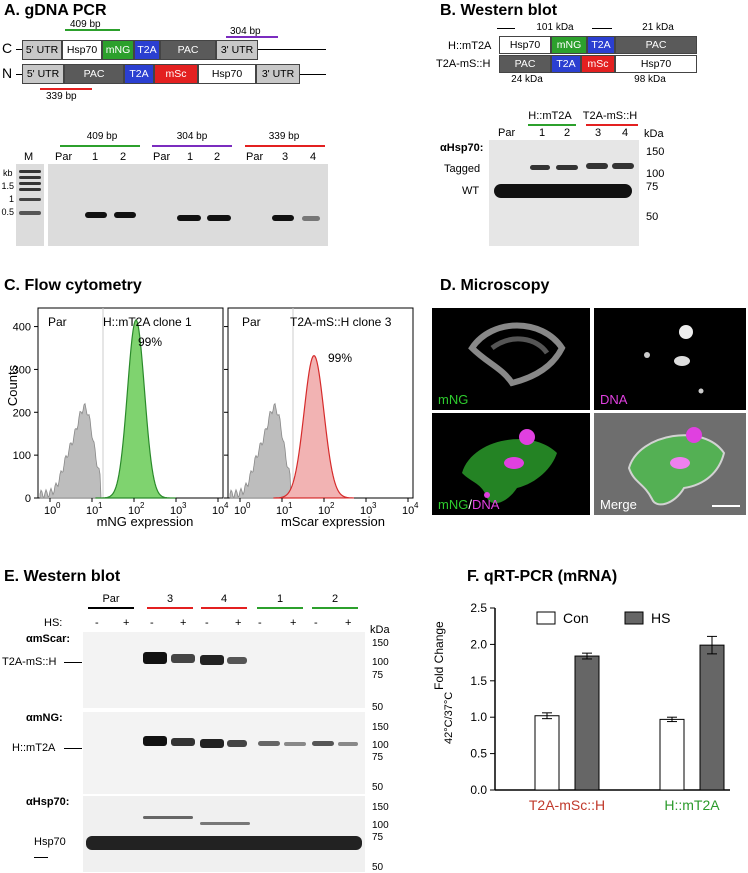  Describe the element at coordinates (462, 169) in the screenshot. I see `blot-b-tagged: Tagged` at that location.